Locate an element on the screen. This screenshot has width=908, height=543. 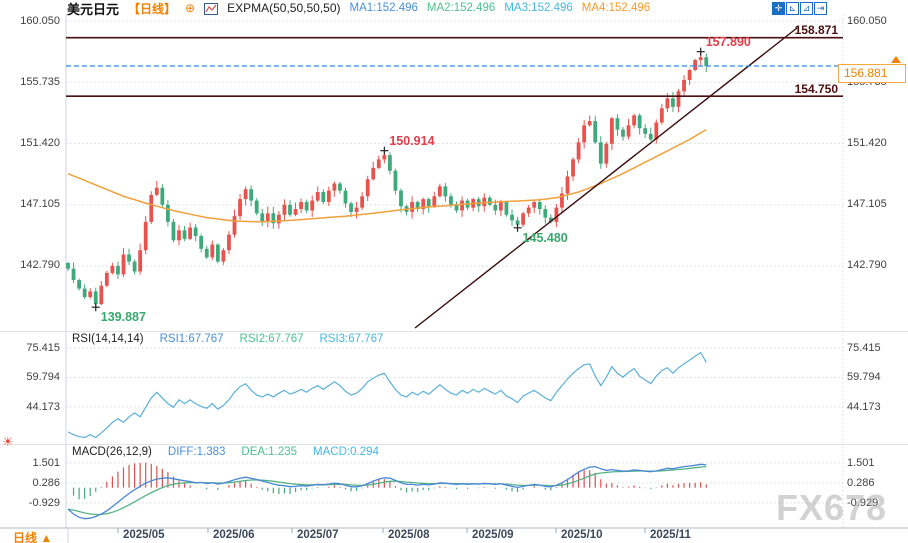
ma3-value: MA3:152.496 is located at coordinates (538, 8).